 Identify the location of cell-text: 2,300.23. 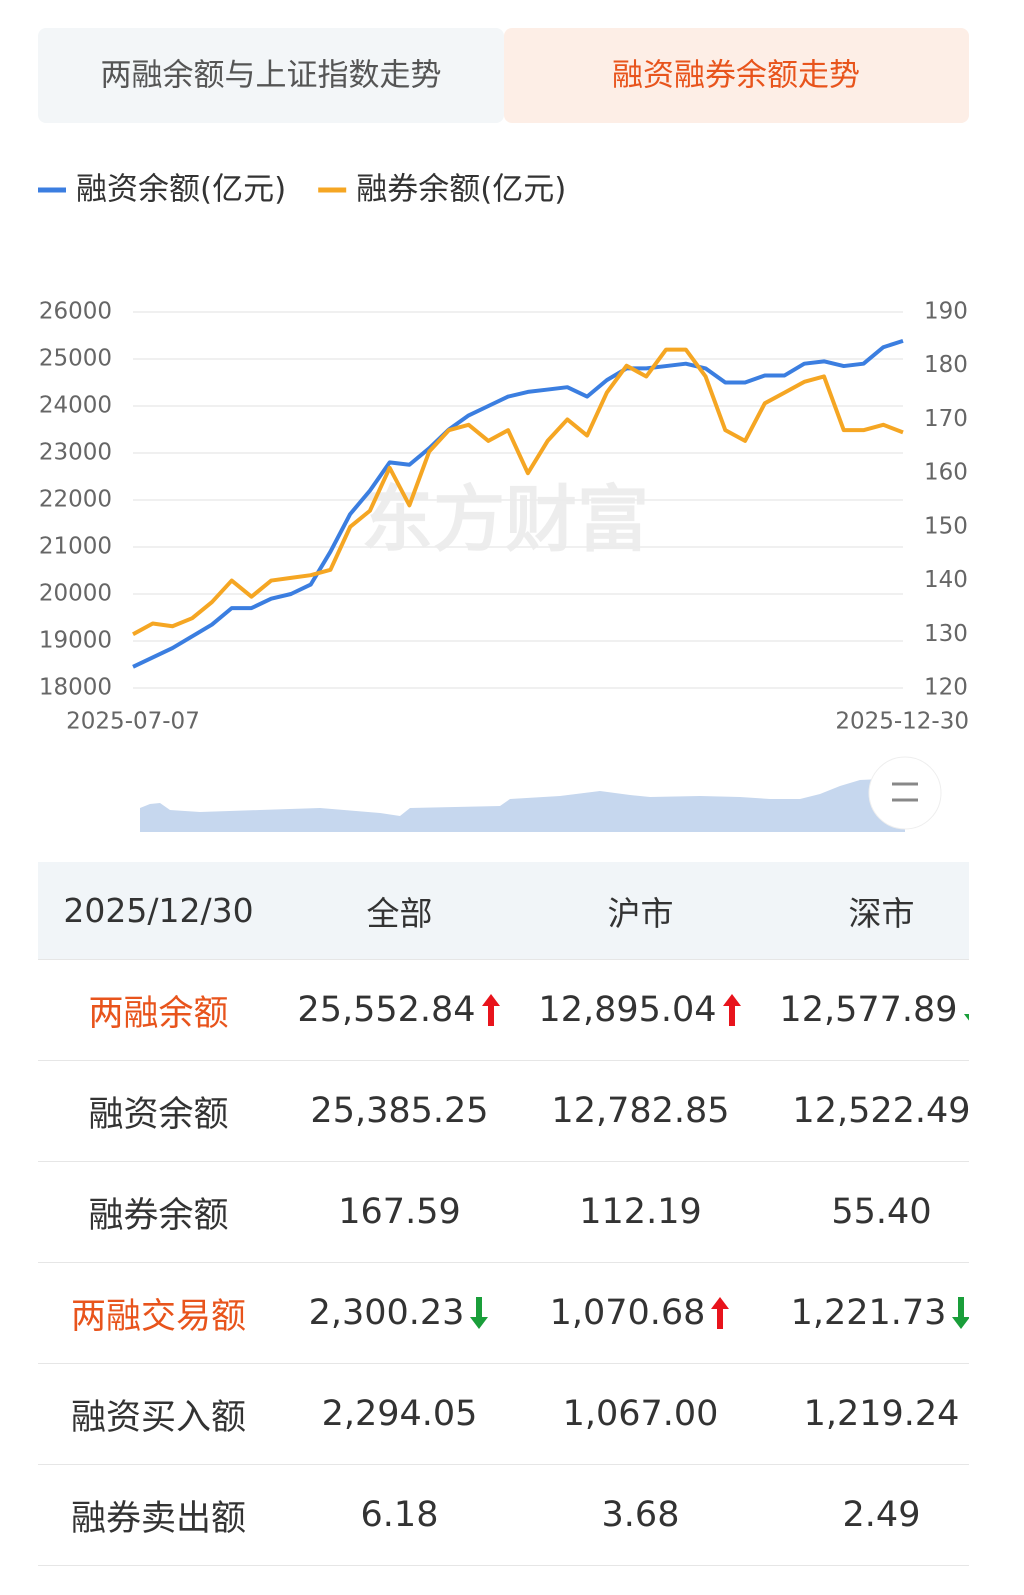
(386, 1313).